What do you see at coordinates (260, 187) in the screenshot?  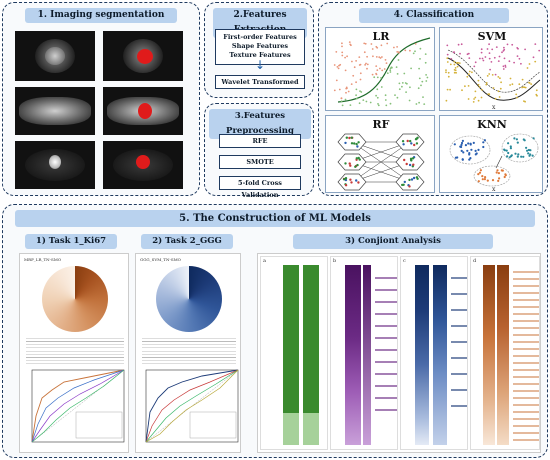 I see `cross-validation-box: 5-fold Cross Validation` at bounding box center [260, 187].